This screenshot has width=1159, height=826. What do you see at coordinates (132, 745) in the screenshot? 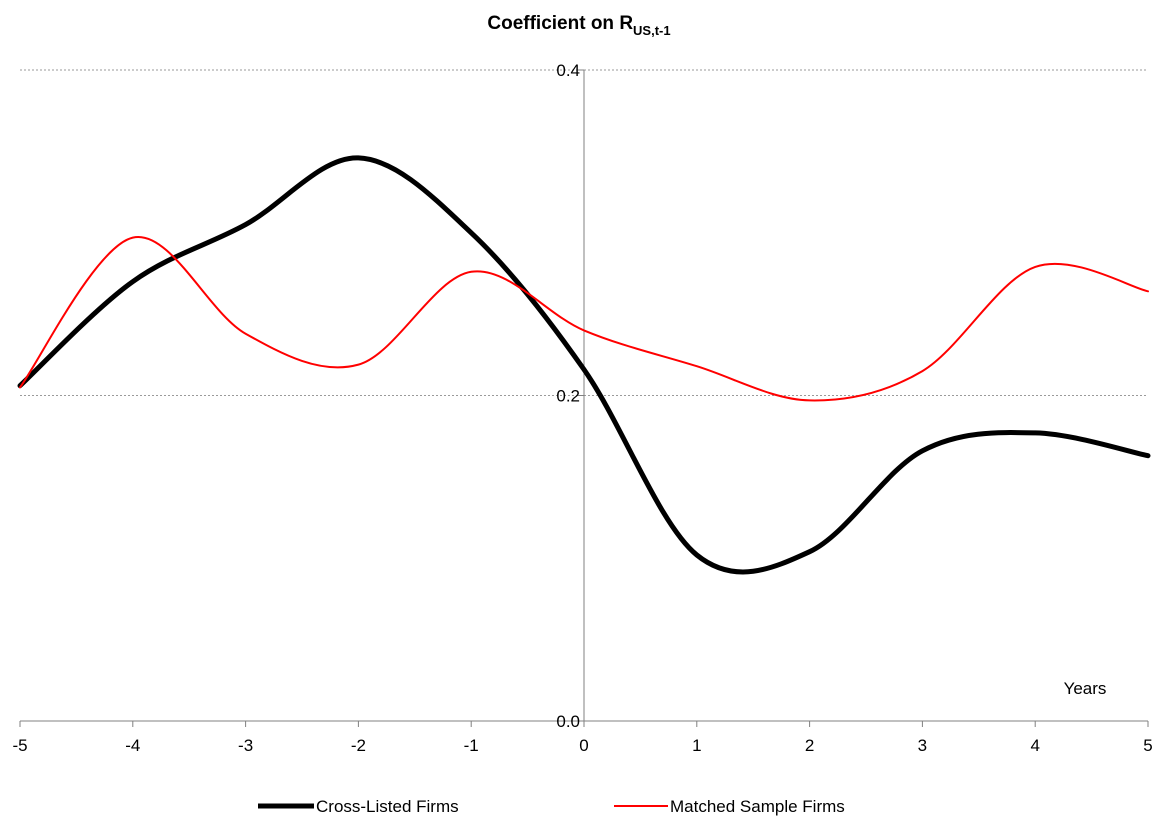
I see `x-tick-label: -4` at bounding box center [132, 745].